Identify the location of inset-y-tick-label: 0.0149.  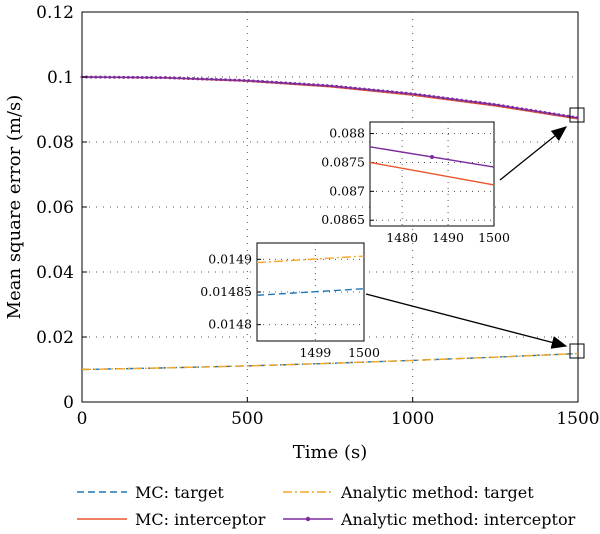
(230, 258).